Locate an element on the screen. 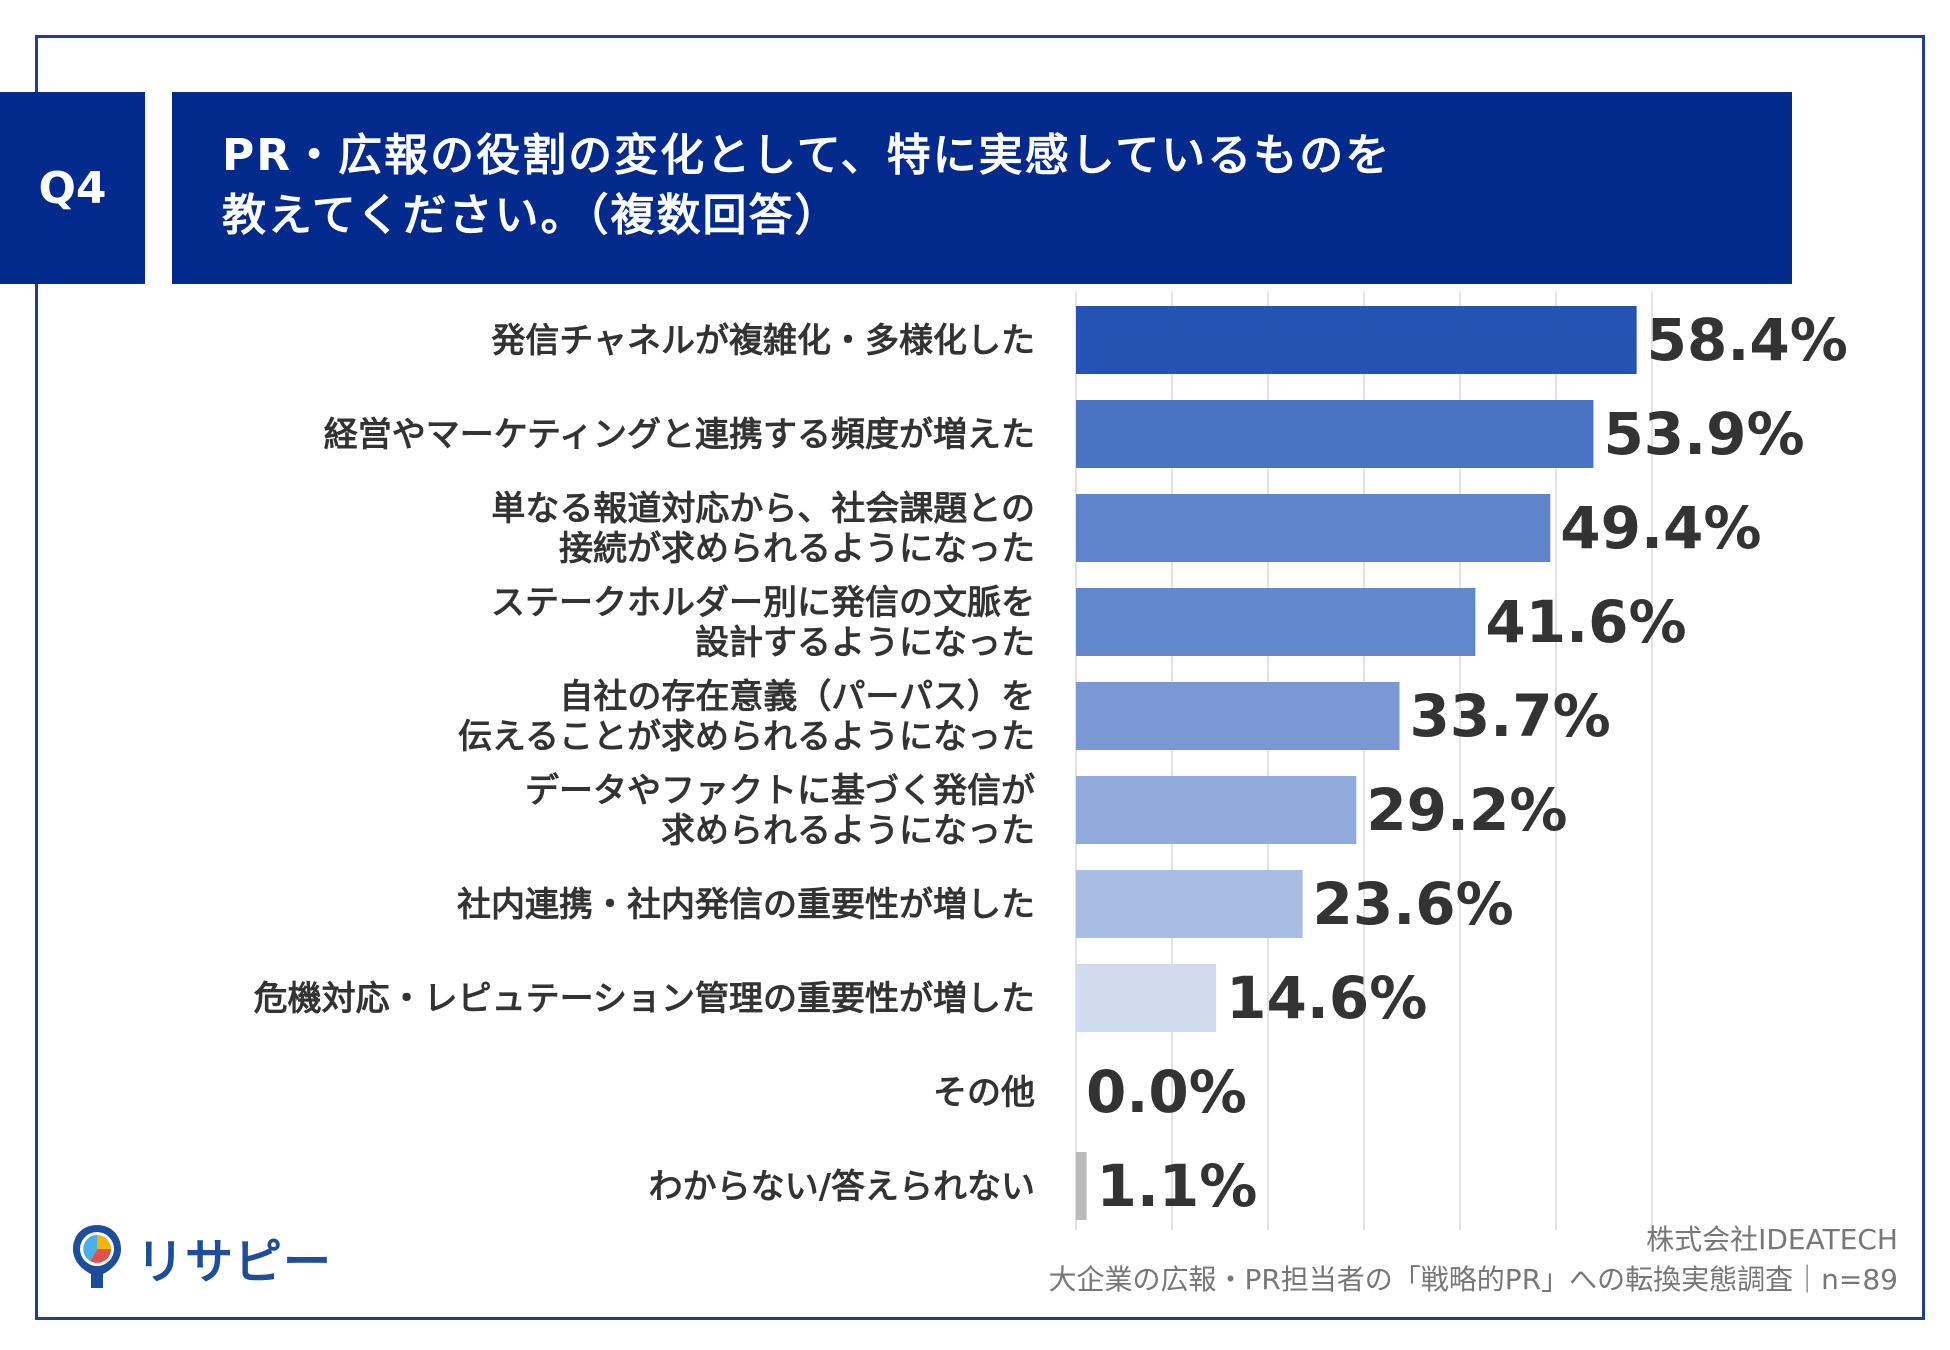 The height and width of the screenshot is (1350, 1950). value-label: 49.4% is located at coordinates (1660, 528).